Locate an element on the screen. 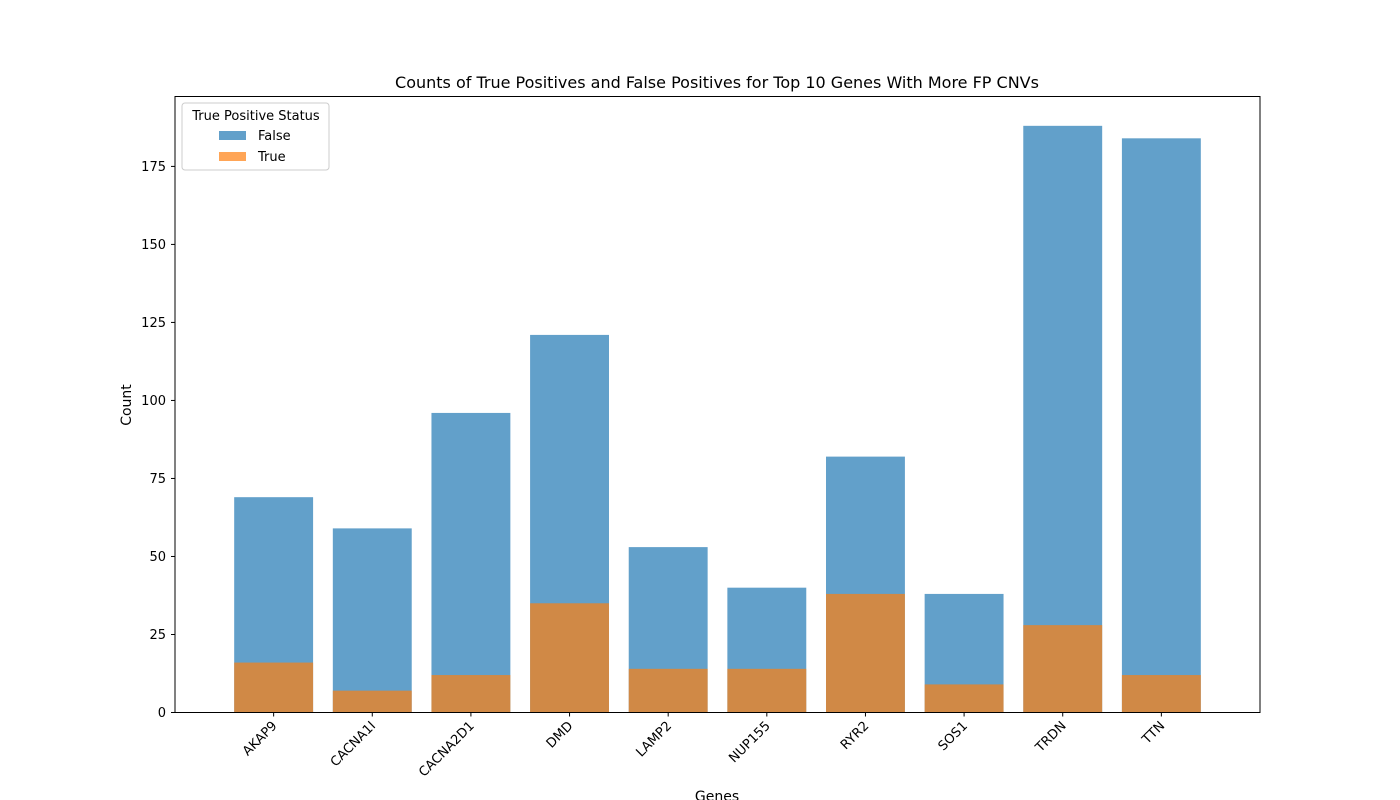 The image size is (1400, 800). y-tick-label: 25 is located at coordinates (157, 635).